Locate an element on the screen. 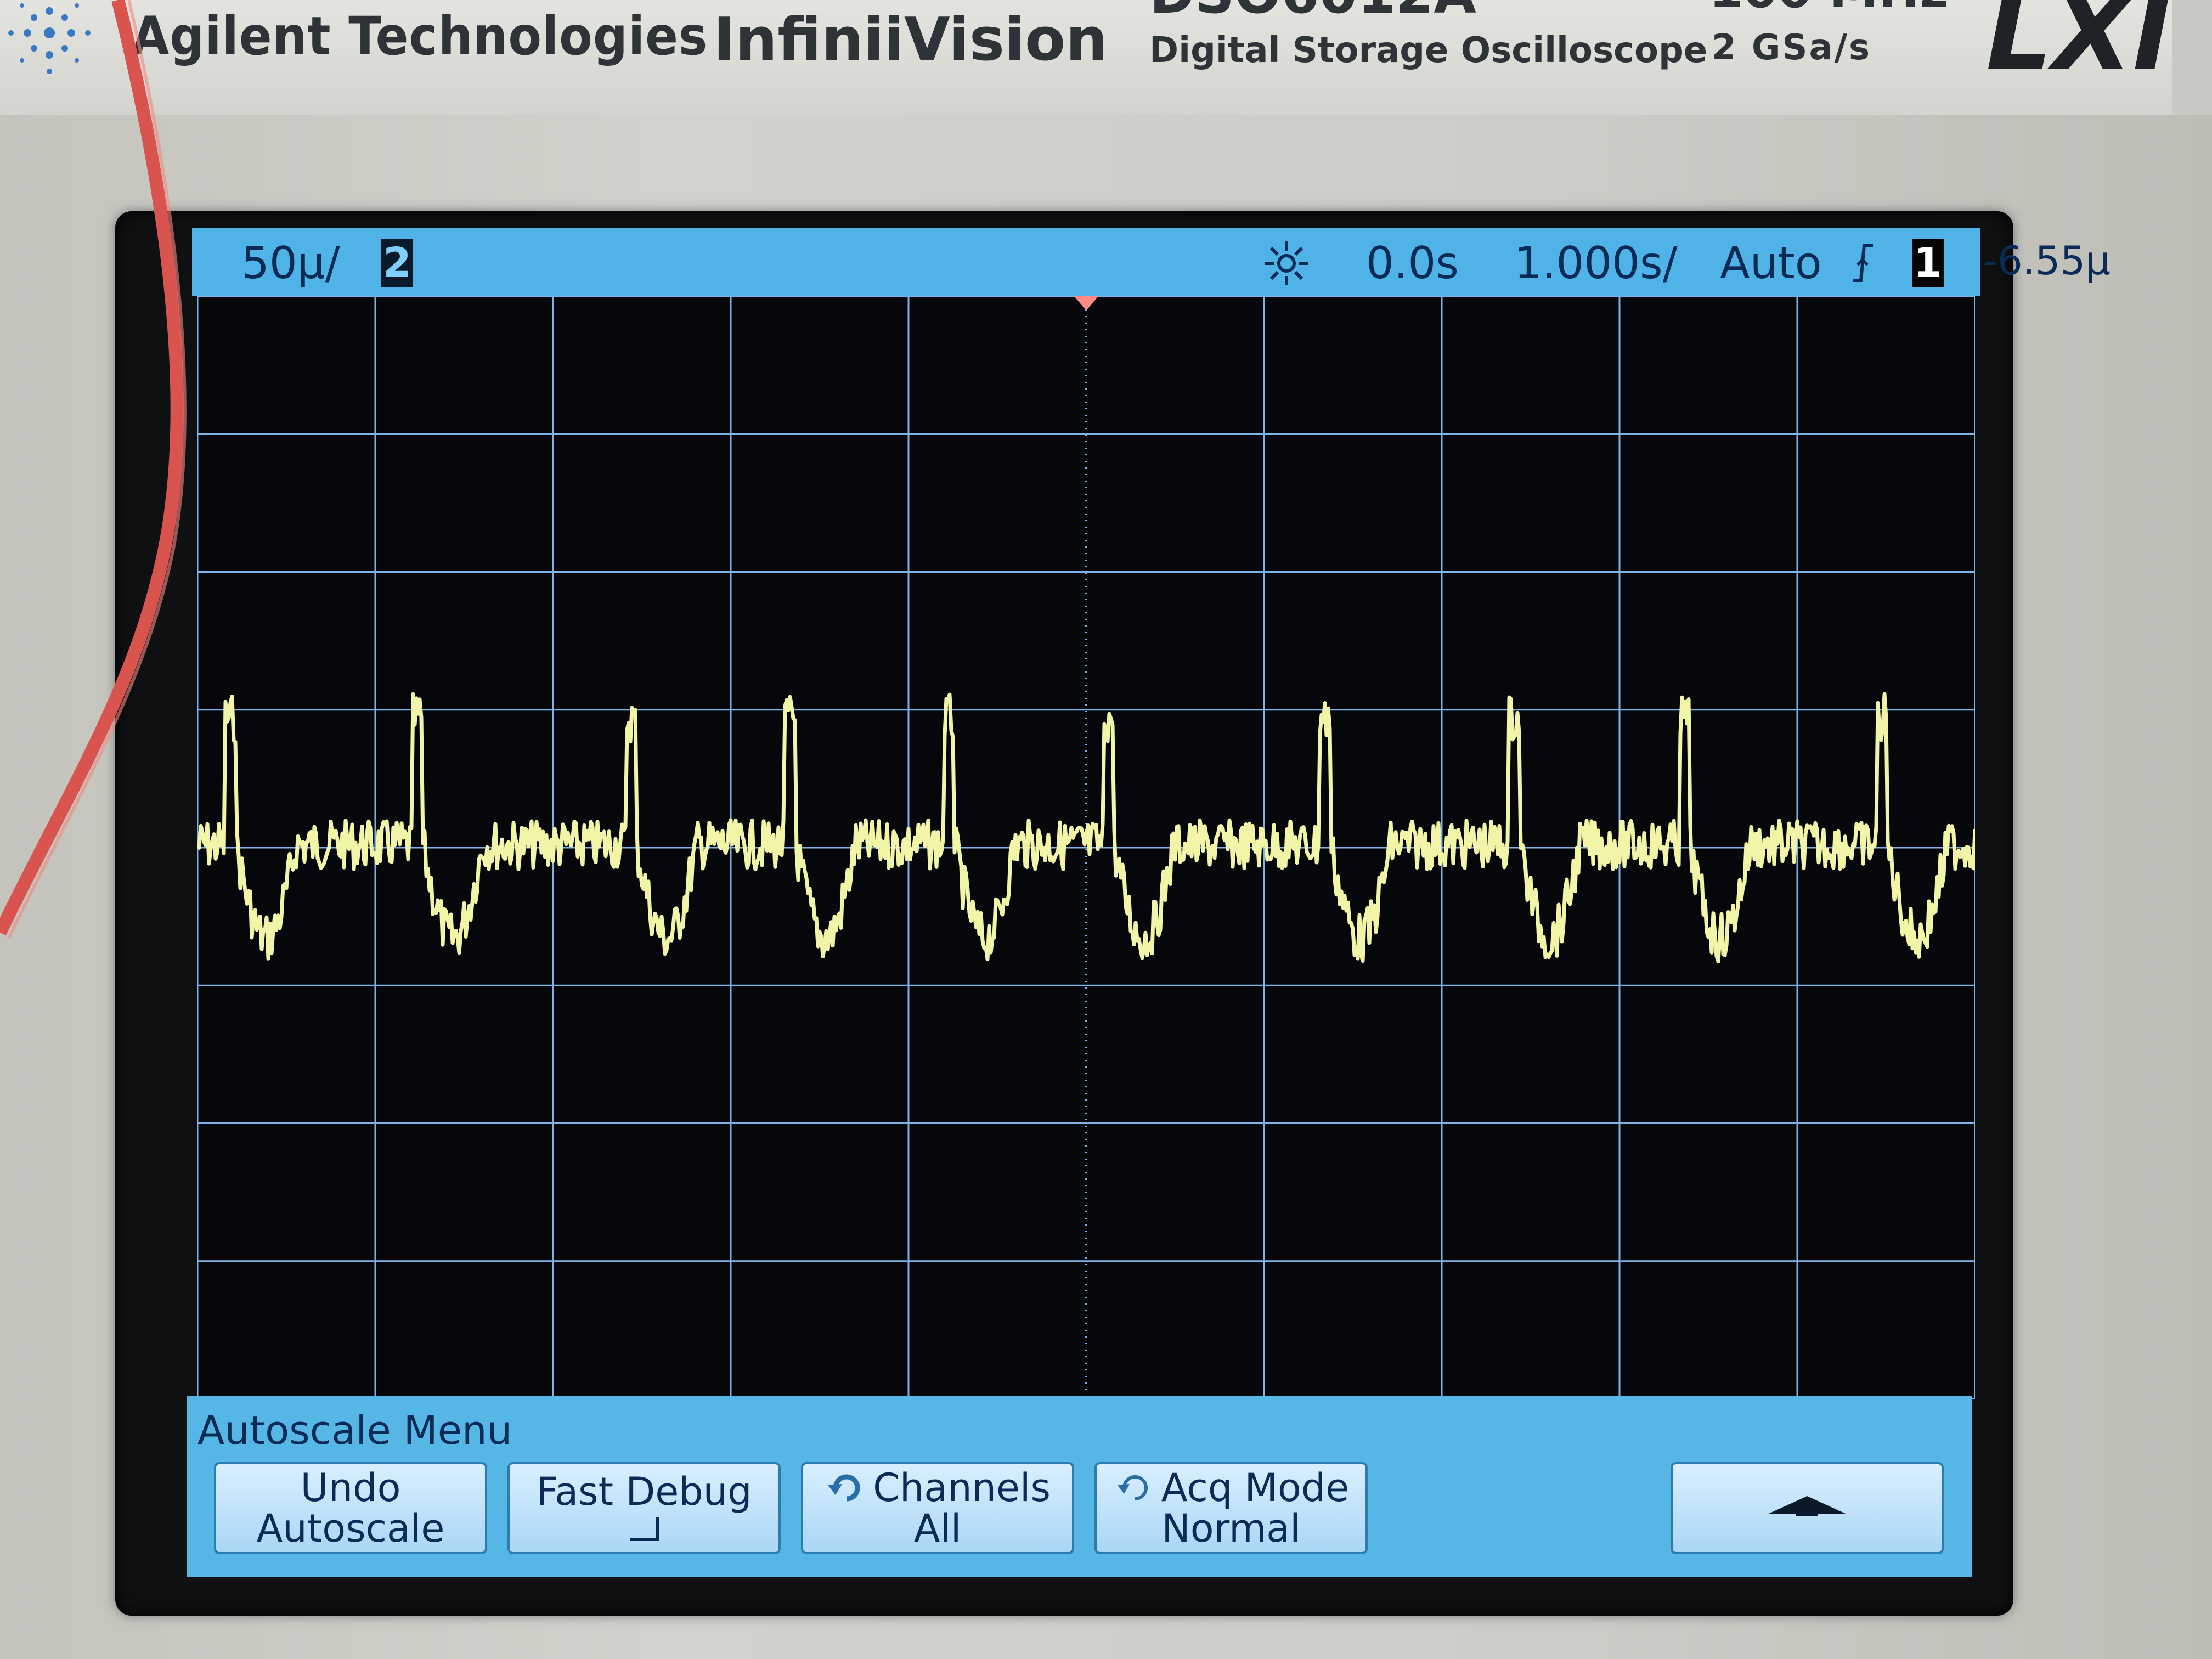  status-bar: 50μ/ 2 0.0s 1.000s/ Auto 1 -6.55μ is located at coordinates (1152, 262).